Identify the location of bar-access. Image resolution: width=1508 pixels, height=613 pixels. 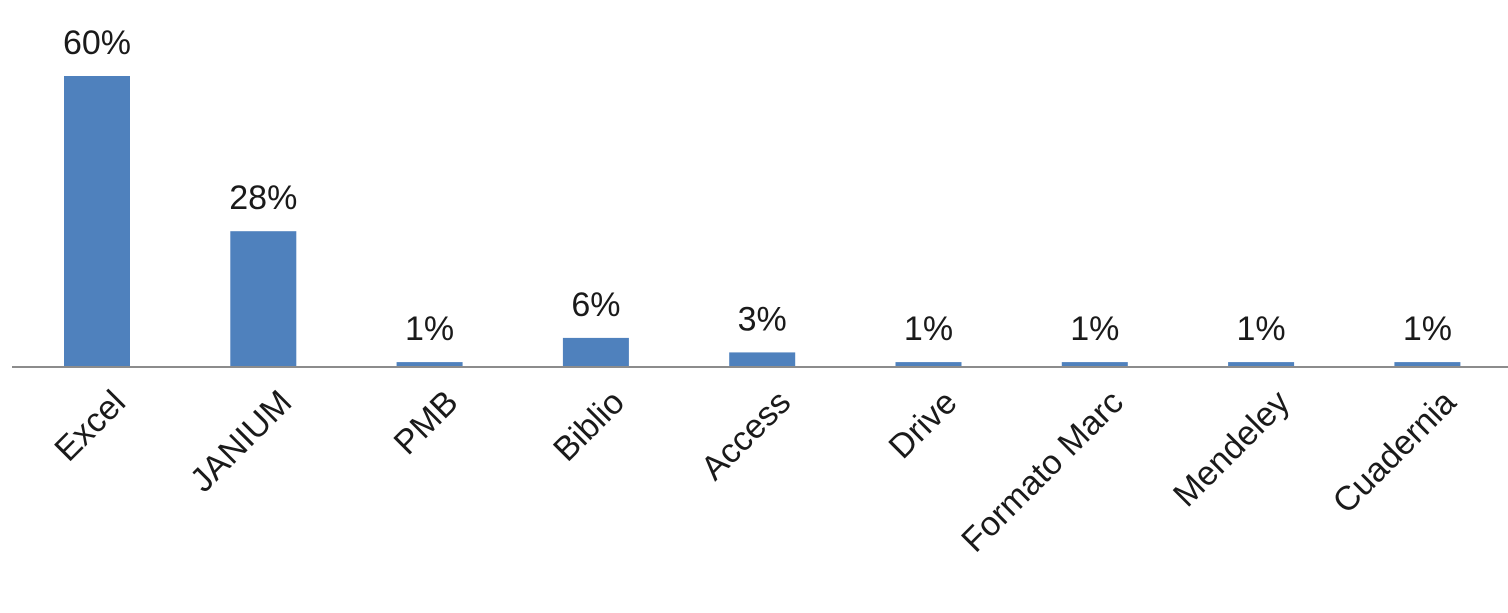
(762, 359).